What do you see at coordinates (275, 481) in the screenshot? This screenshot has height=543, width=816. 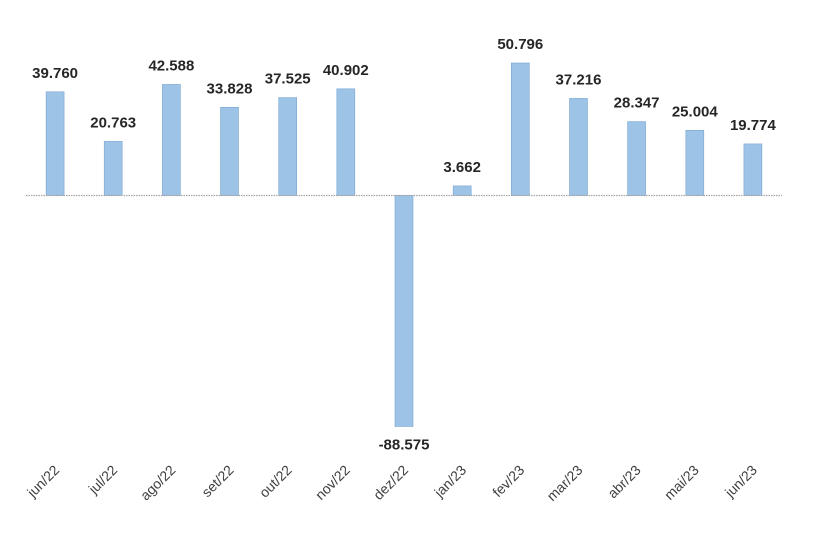 I see `x-tick-label-out/22: out/22` at bounding box center [275, 481].